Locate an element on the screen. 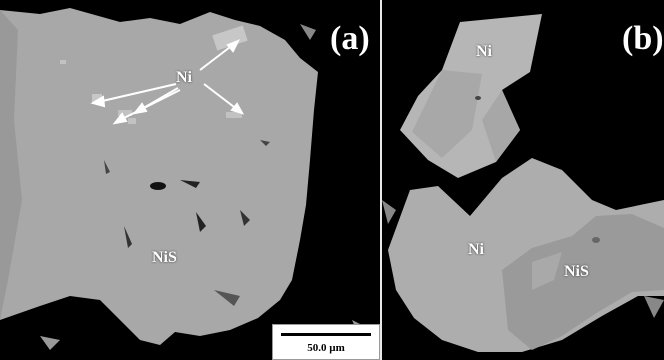 The width and height of the screenshot is (664, 360). scale-bar: 50.0 µm is located at coordinates (326, 342).